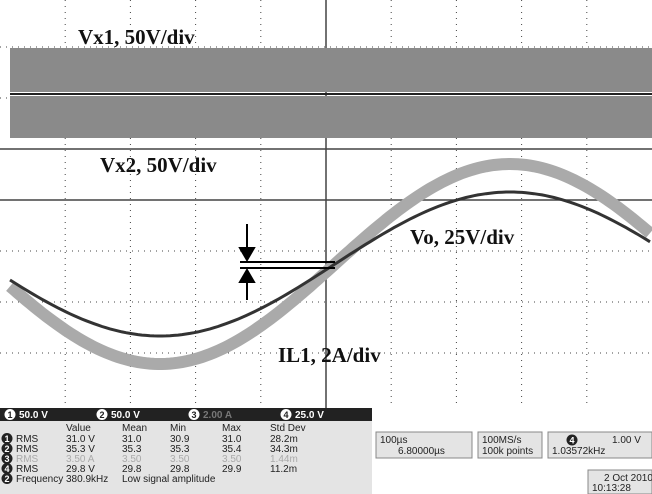  What do you see at coordinates (136, 37) in the screenshot?
I see `waveform-label: Vx1, 50V/div` at bounding box center [136, 37].